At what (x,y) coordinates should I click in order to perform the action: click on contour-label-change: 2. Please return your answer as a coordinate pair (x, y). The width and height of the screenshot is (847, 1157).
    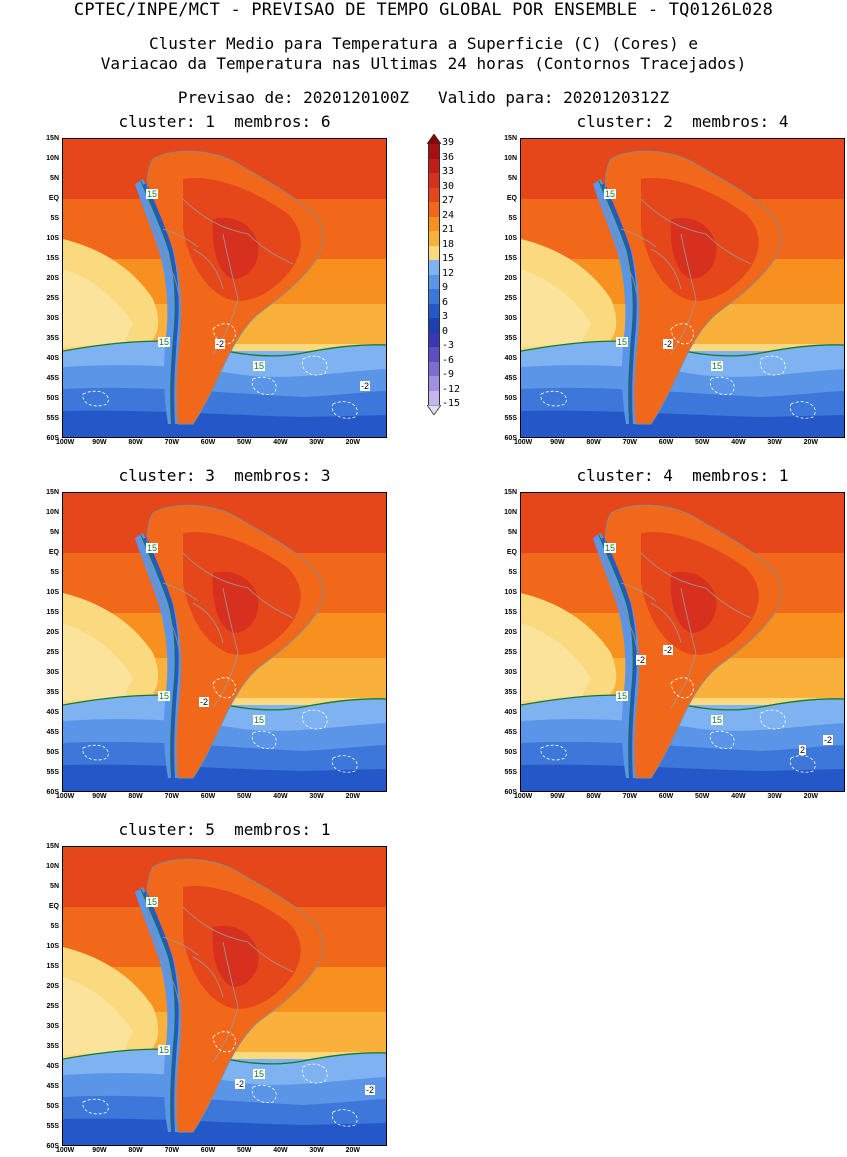
    Looking at the image, I should click on (803, 750).